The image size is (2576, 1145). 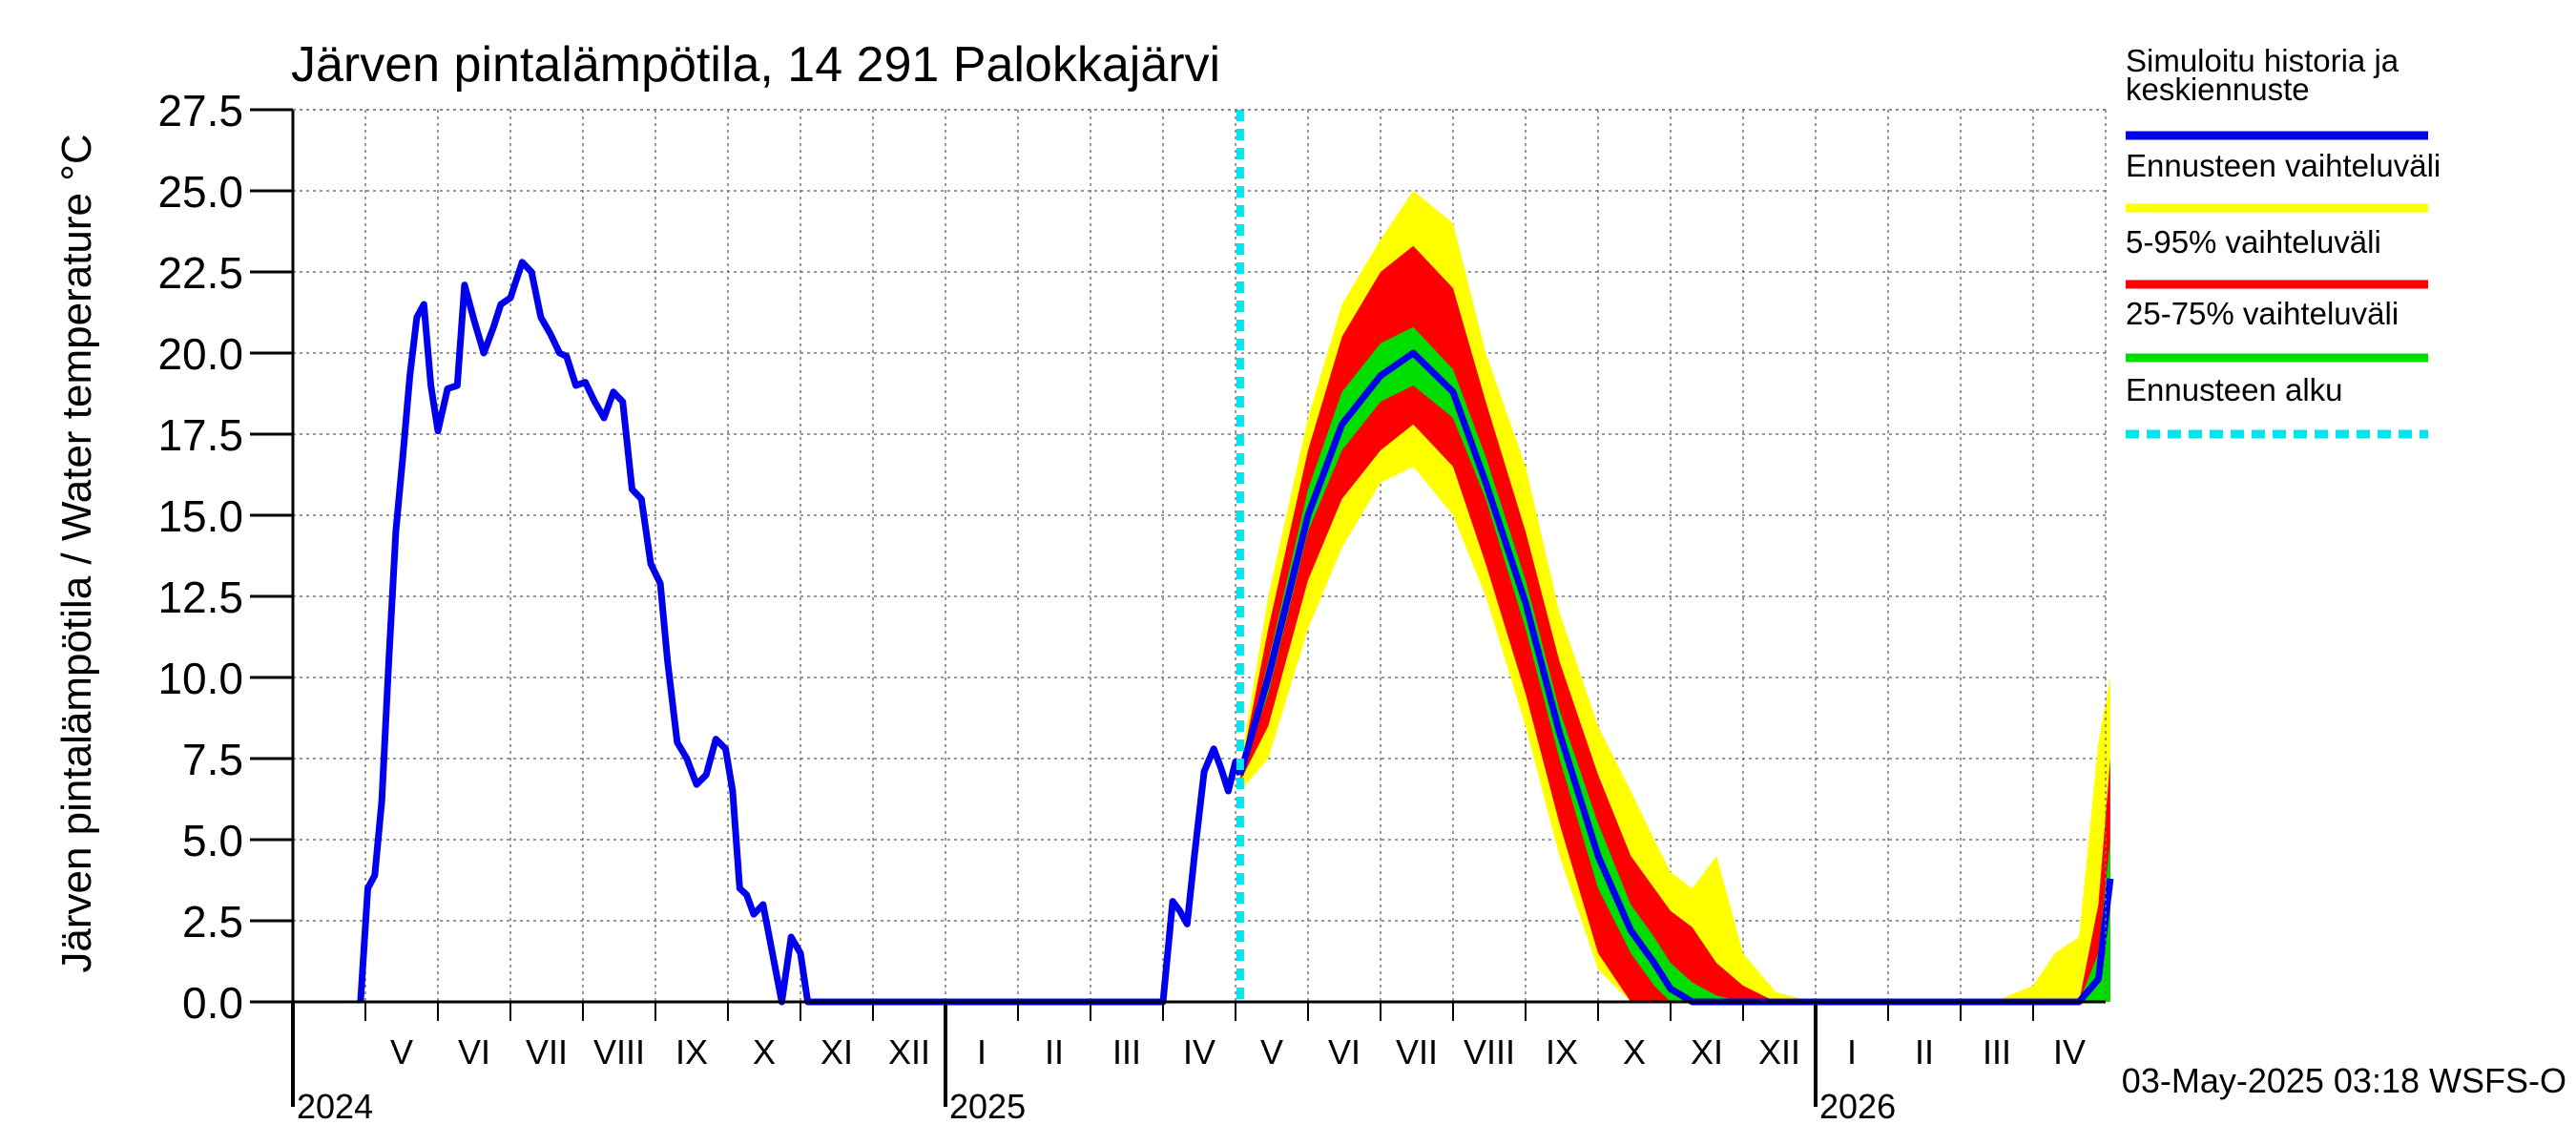 I want to click on y-tick-label: 10.0, so click(x=200, y=678).